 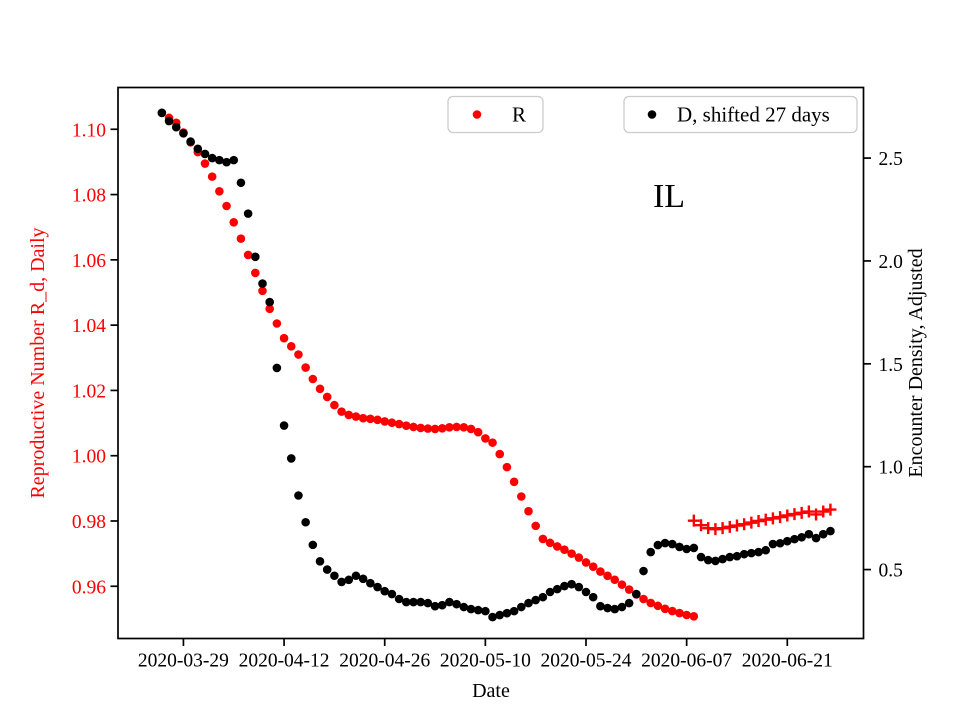 What do you see at coordinates (787, 661) in the screenshot?
I see `x-tick-label: 2020-06-21` at bounding box center [787, 661].